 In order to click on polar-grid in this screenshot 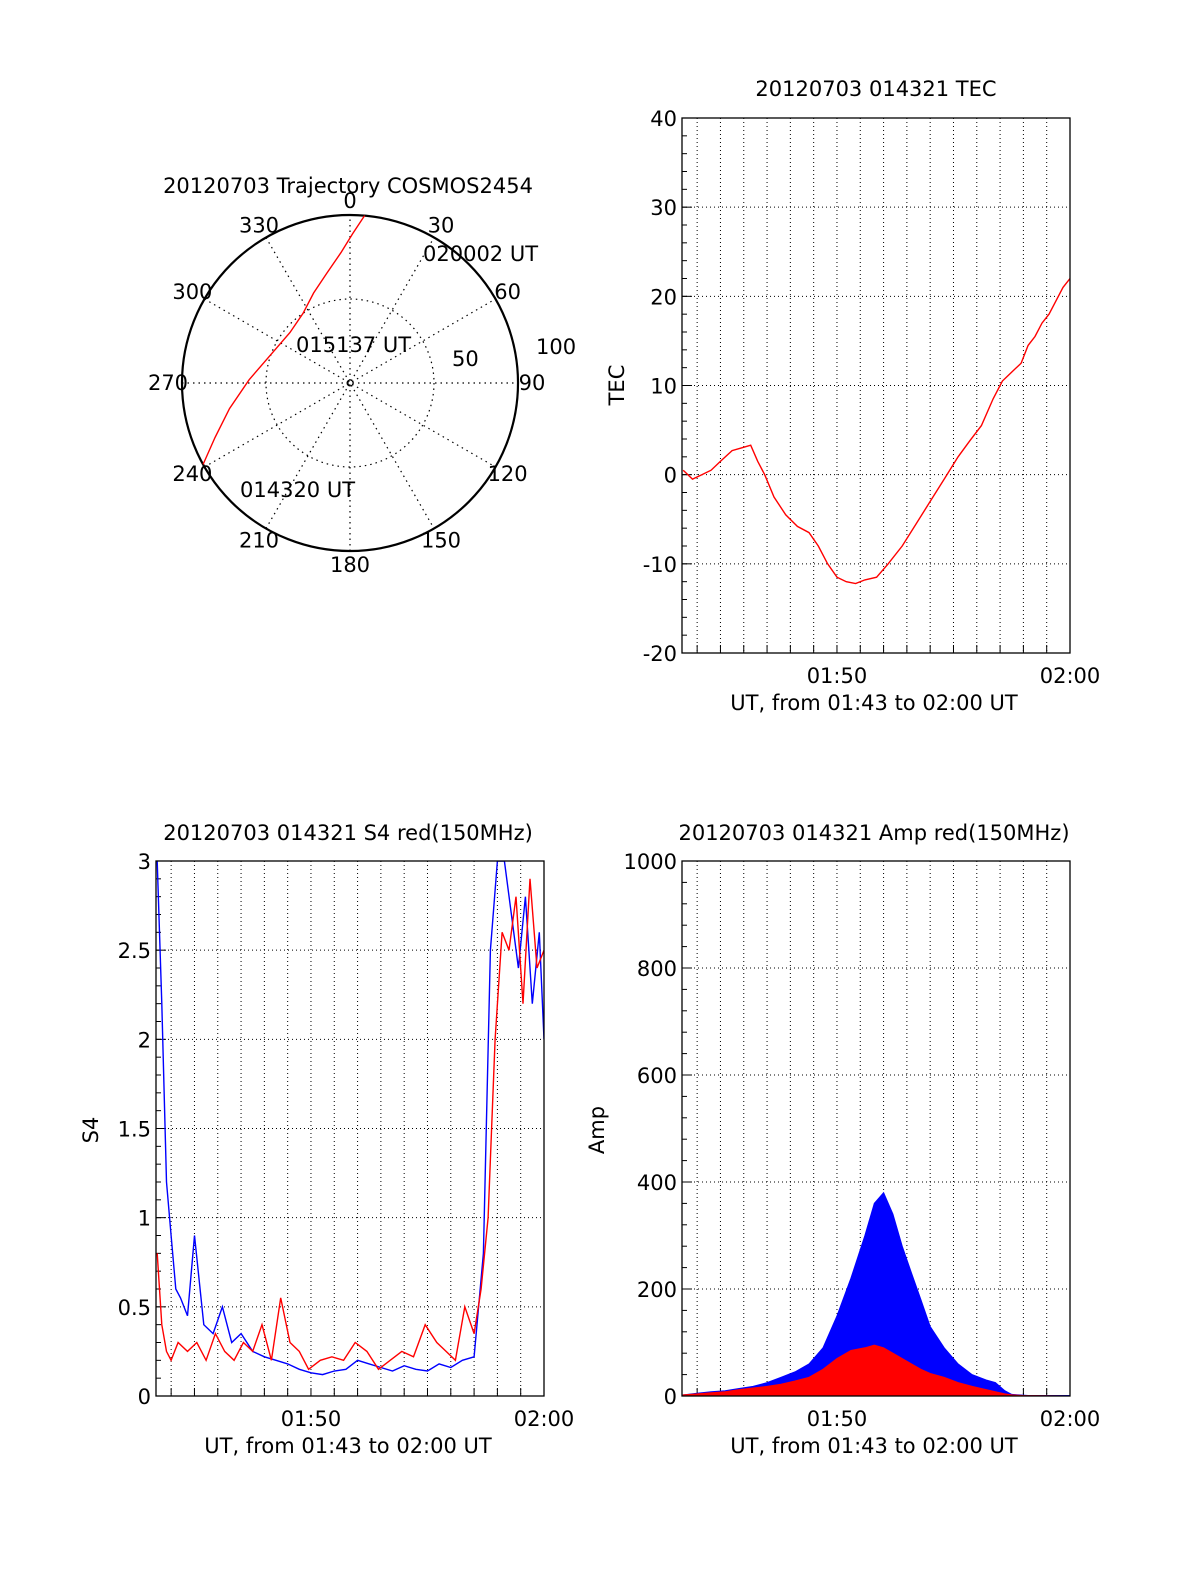, I will do `click(350, 383)`.